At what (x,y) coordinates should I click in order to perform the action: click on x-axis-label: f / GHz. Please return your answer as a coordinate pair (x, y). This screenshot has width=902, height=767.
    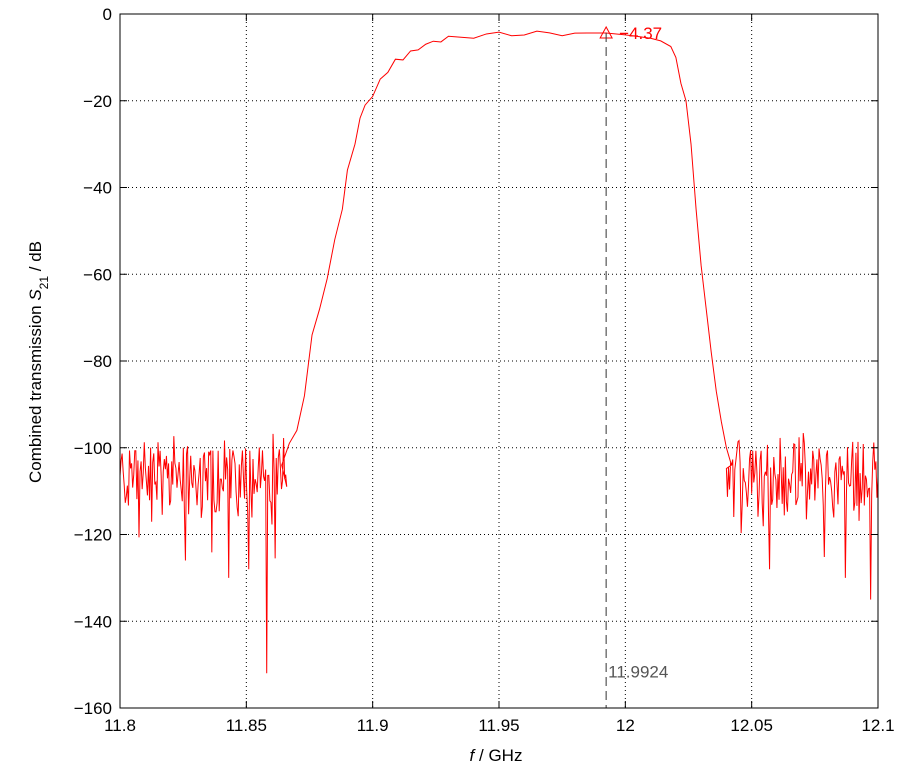
    Looking at the image, I should click on (496, 755).